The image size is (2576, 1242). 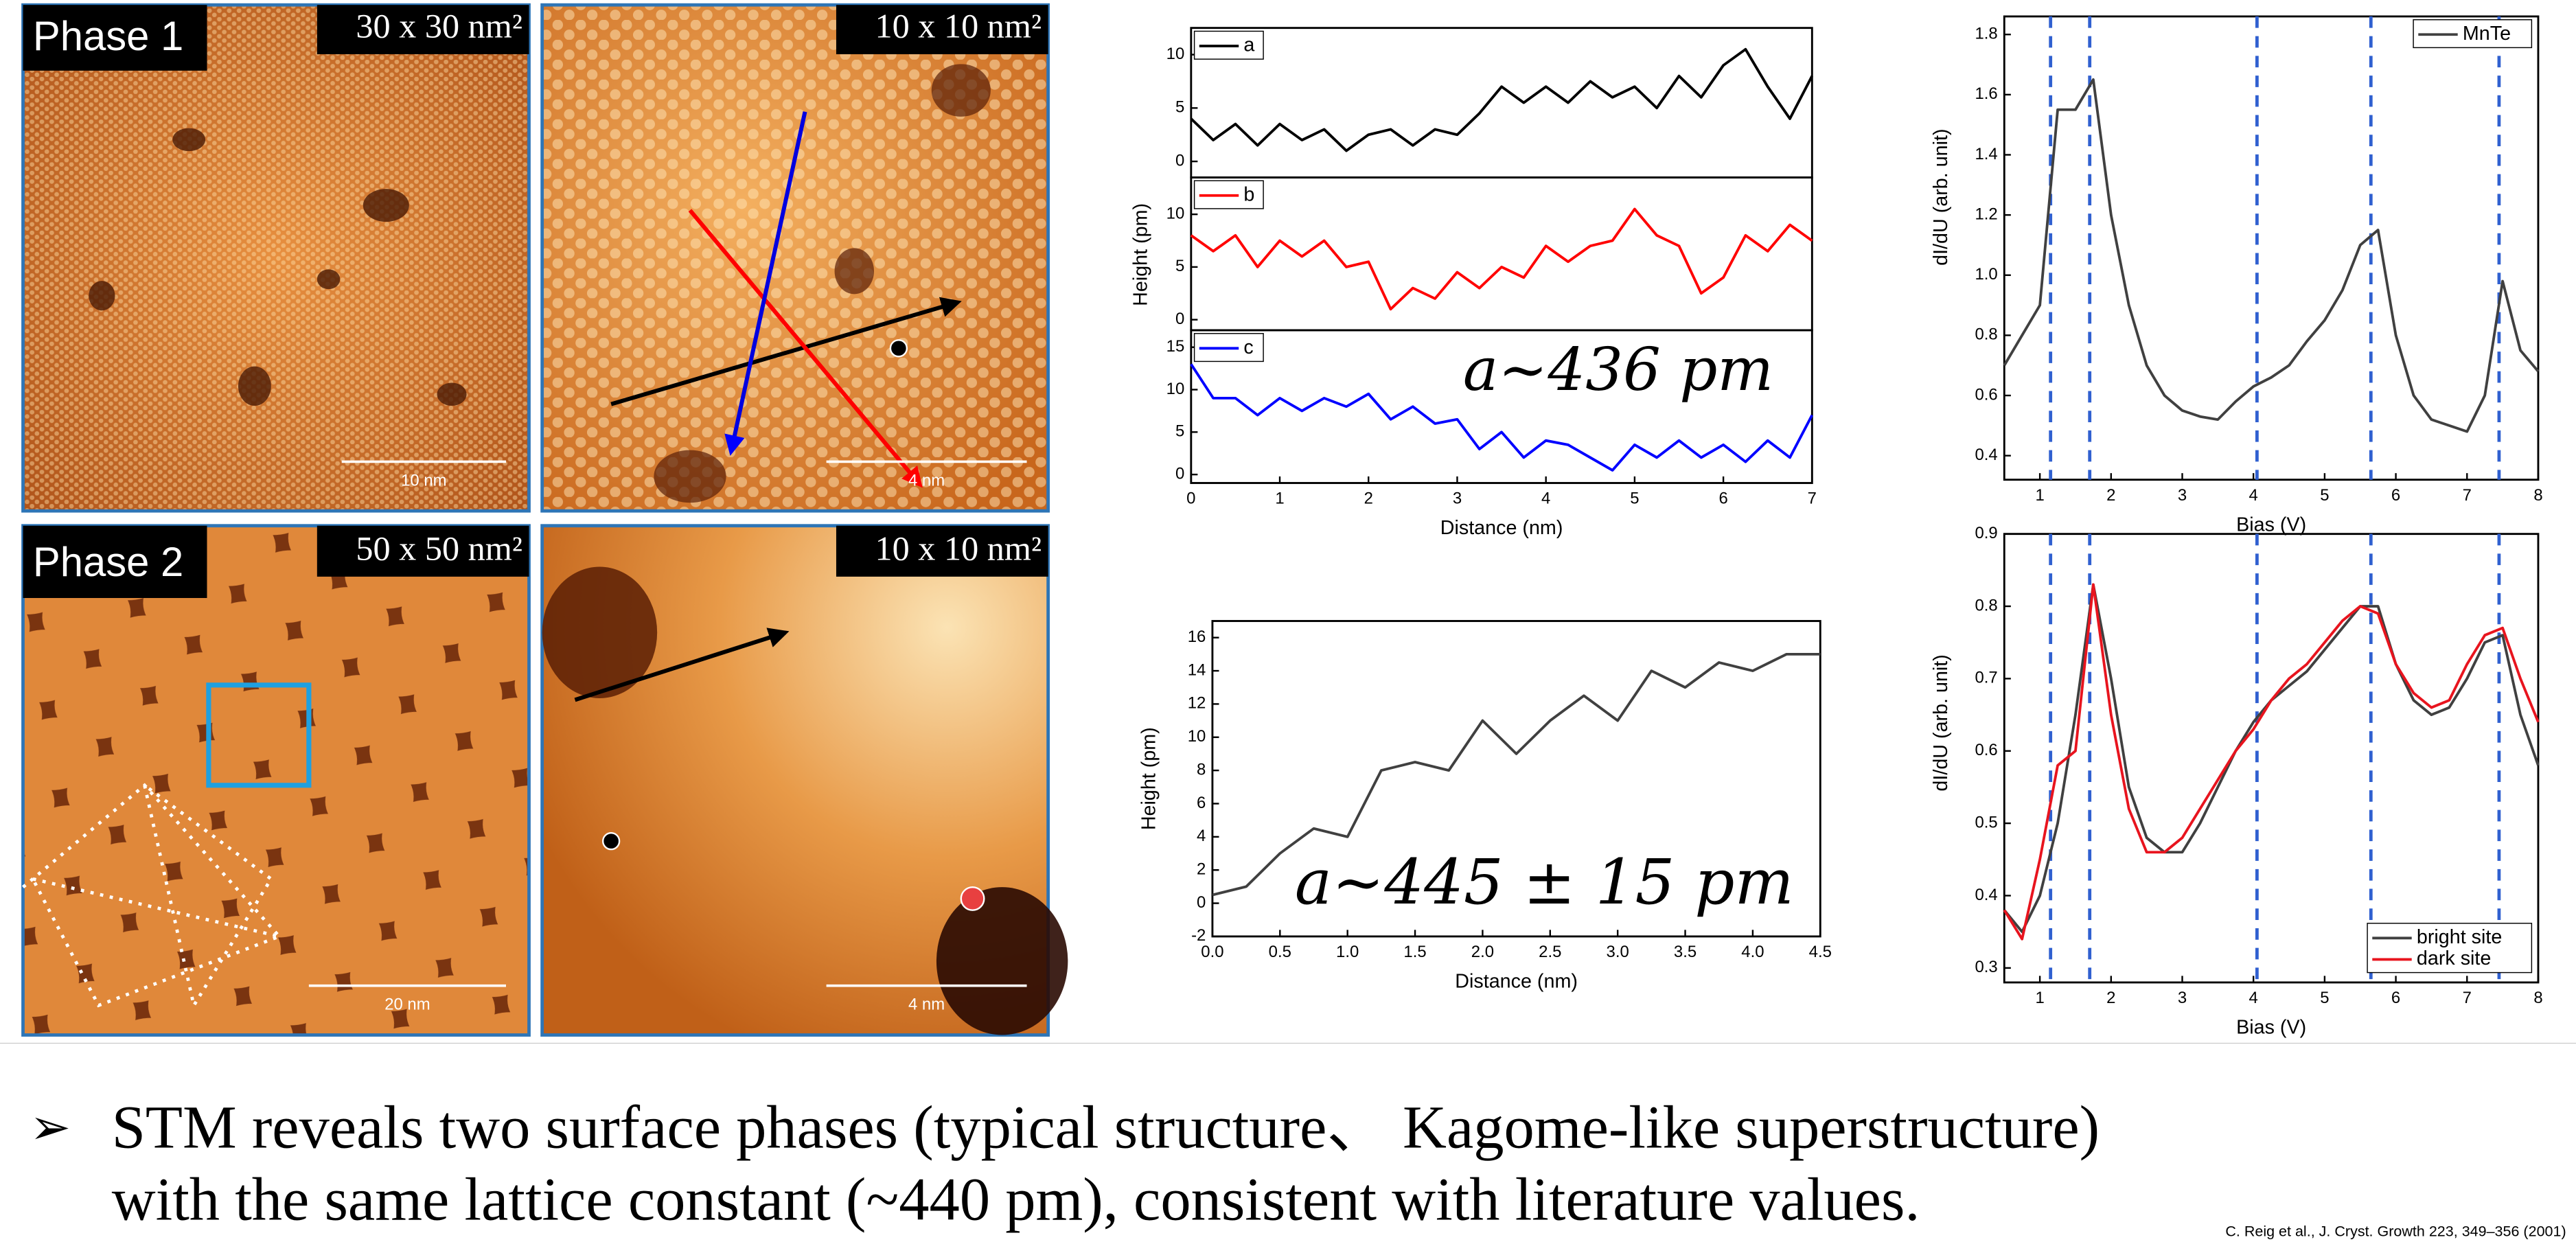 I want to click on image-frame, so click(x=276, y=780).